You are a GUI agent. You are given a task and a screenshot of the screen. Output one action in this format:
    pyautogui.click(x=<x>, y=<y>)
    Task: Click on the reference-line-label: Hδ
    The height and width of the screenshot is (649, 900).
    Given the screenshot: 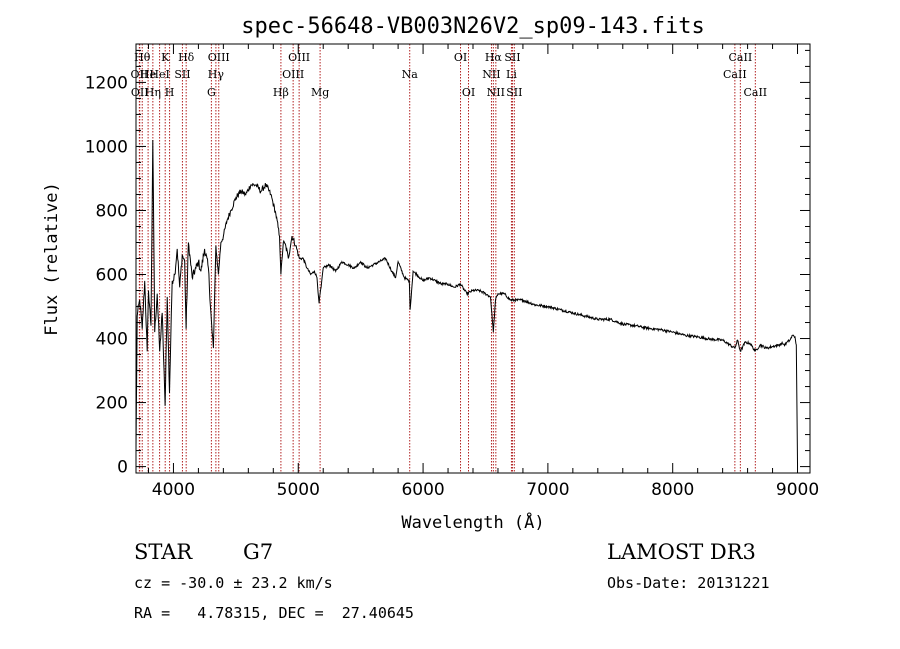 What is the action you would take?
    pyautogui.click(x=186, y=57)
    